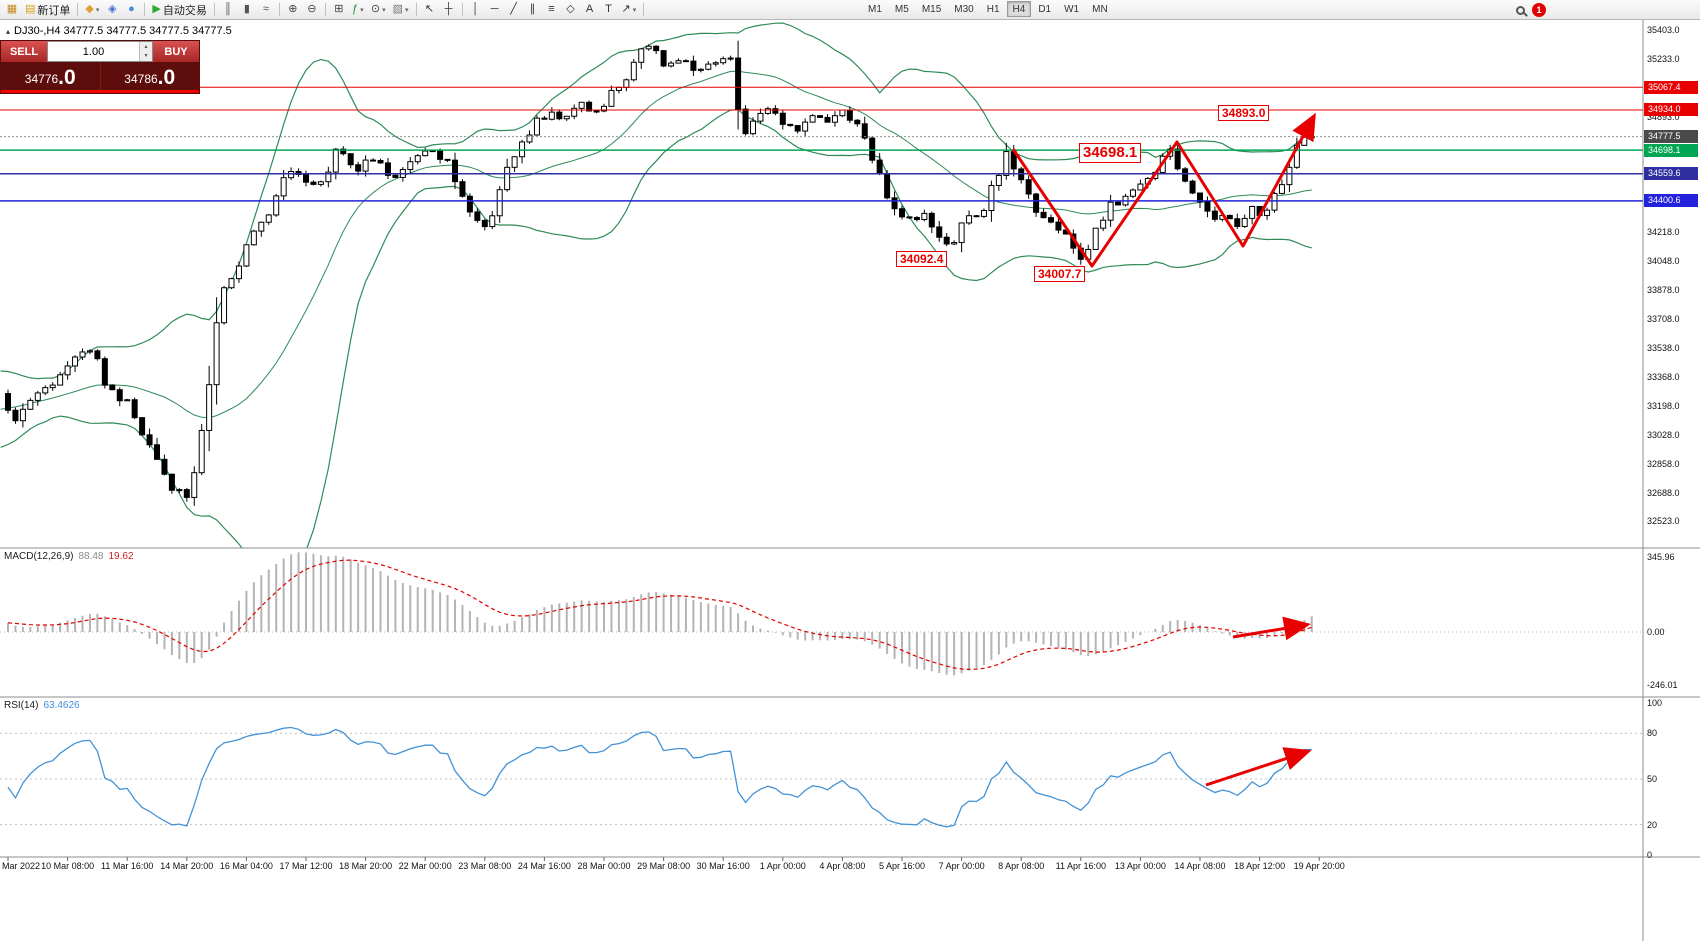 This screenshot has width=1700, height=941. I want to click on horizontal-line-tool-glyph: ─, so click(494, 9).